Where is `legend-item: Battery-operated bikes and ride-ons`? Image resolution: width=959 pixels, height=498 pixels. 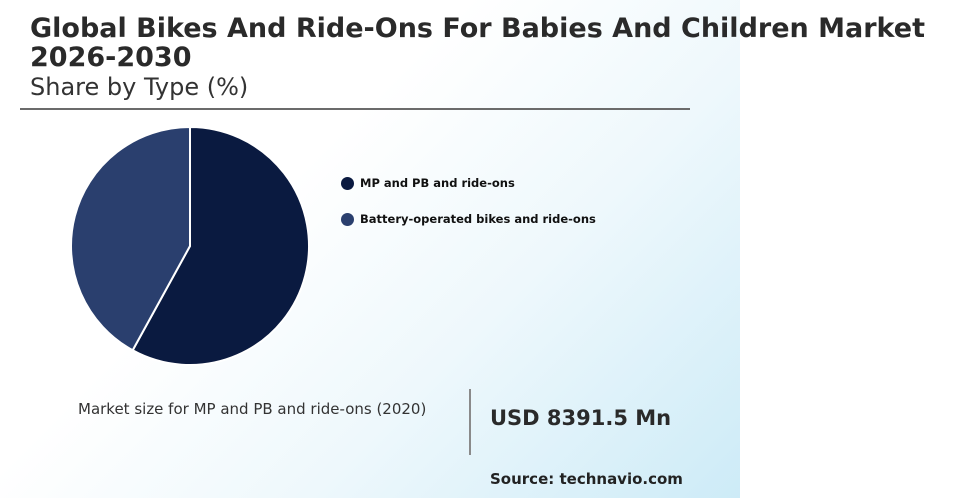
legend-item: Battery-operated bikes and ride-ons is located at coordinates (468, 219).